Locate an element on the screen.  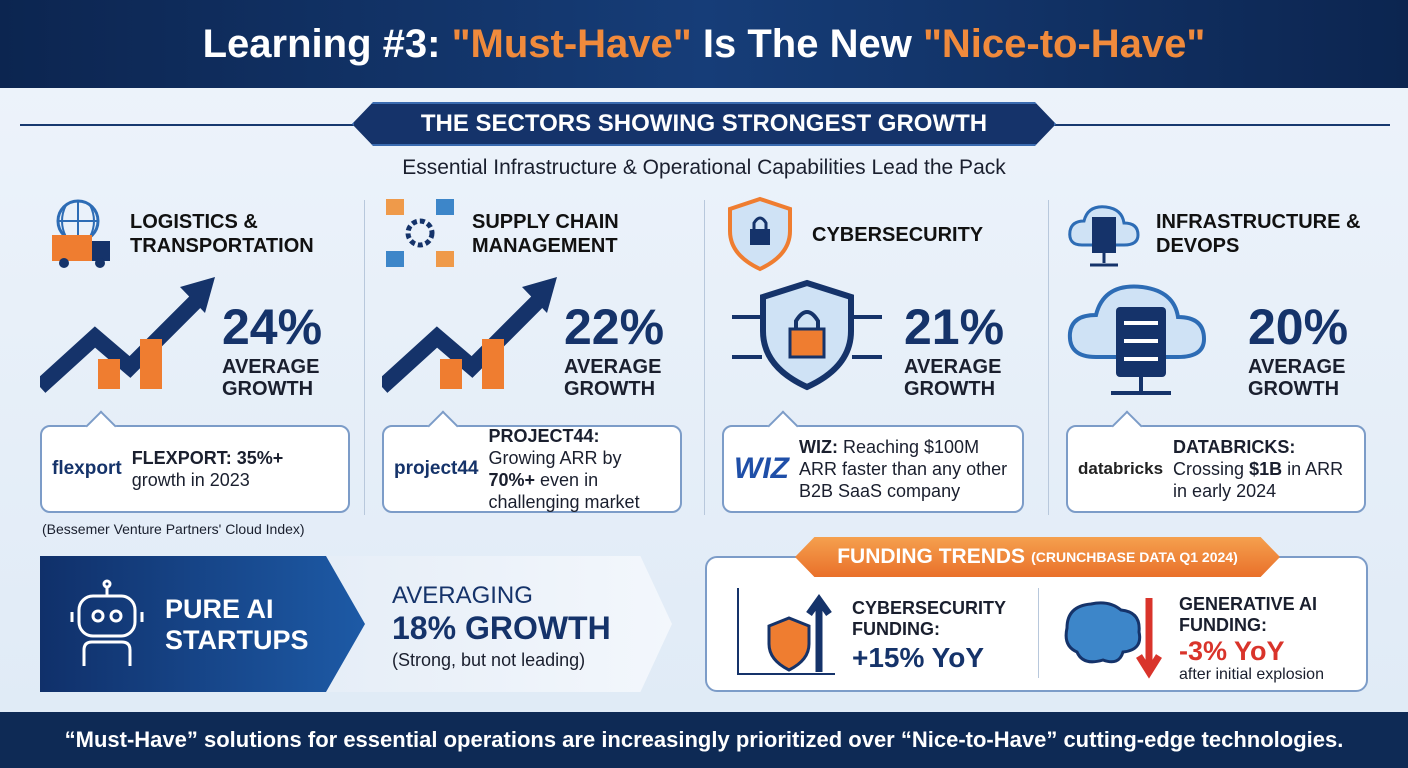
growth-value: 21% is located at coordinates (954, 327).